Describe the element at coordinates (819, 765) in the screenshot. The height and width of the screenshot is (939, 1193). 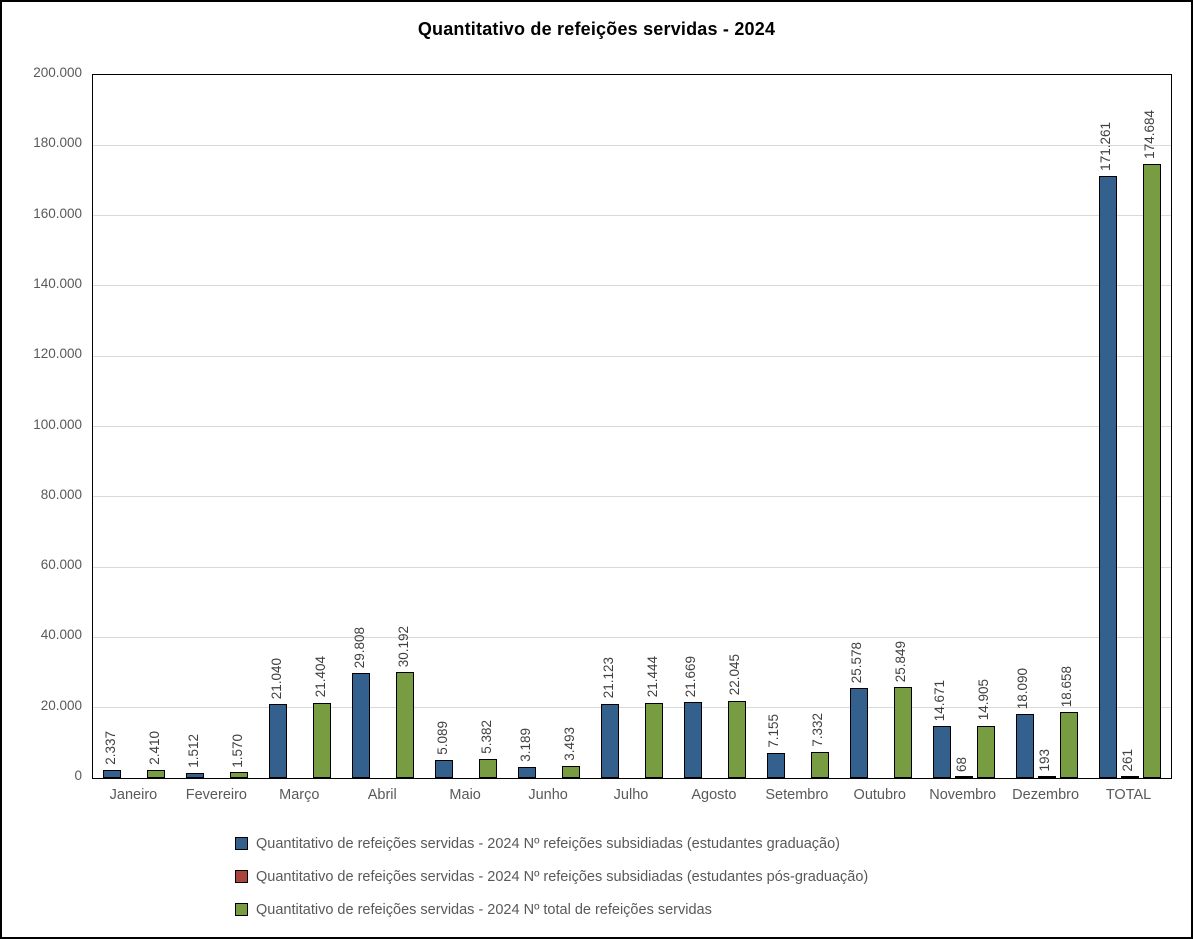
I see `bar-total-setembro` at that location.